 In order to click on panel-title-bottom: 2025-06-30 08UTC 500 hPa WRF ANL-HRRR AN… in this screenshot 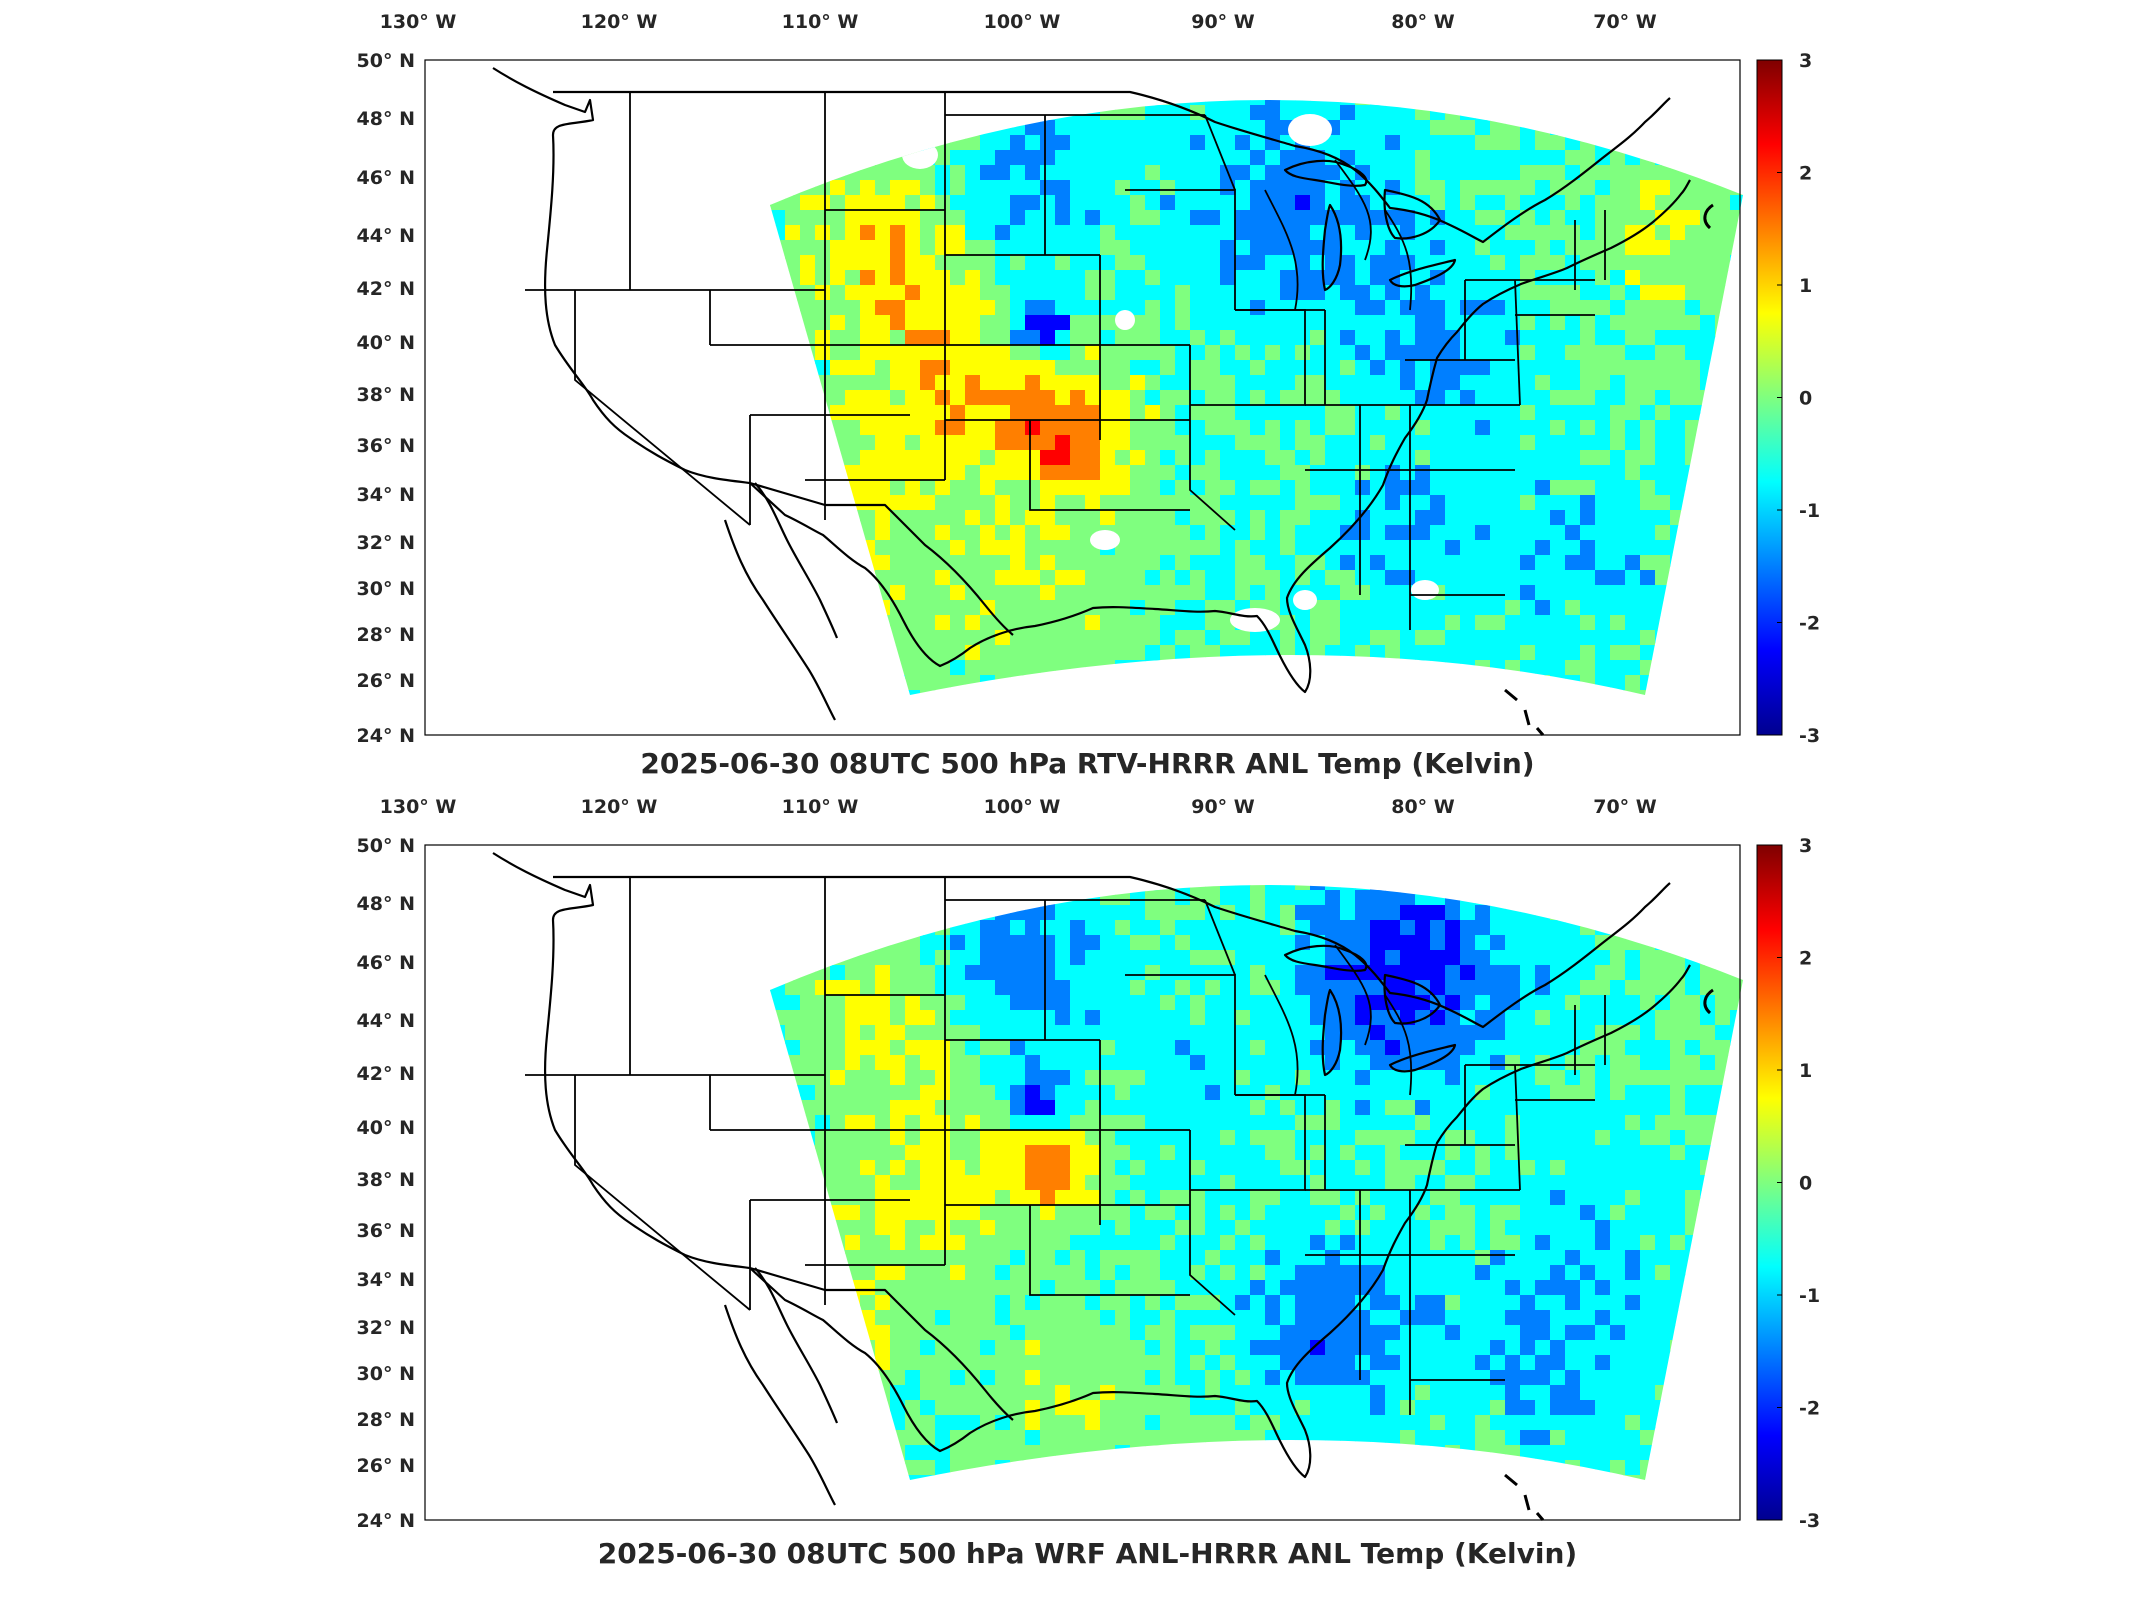, I will do `click(1087, 1553)`.